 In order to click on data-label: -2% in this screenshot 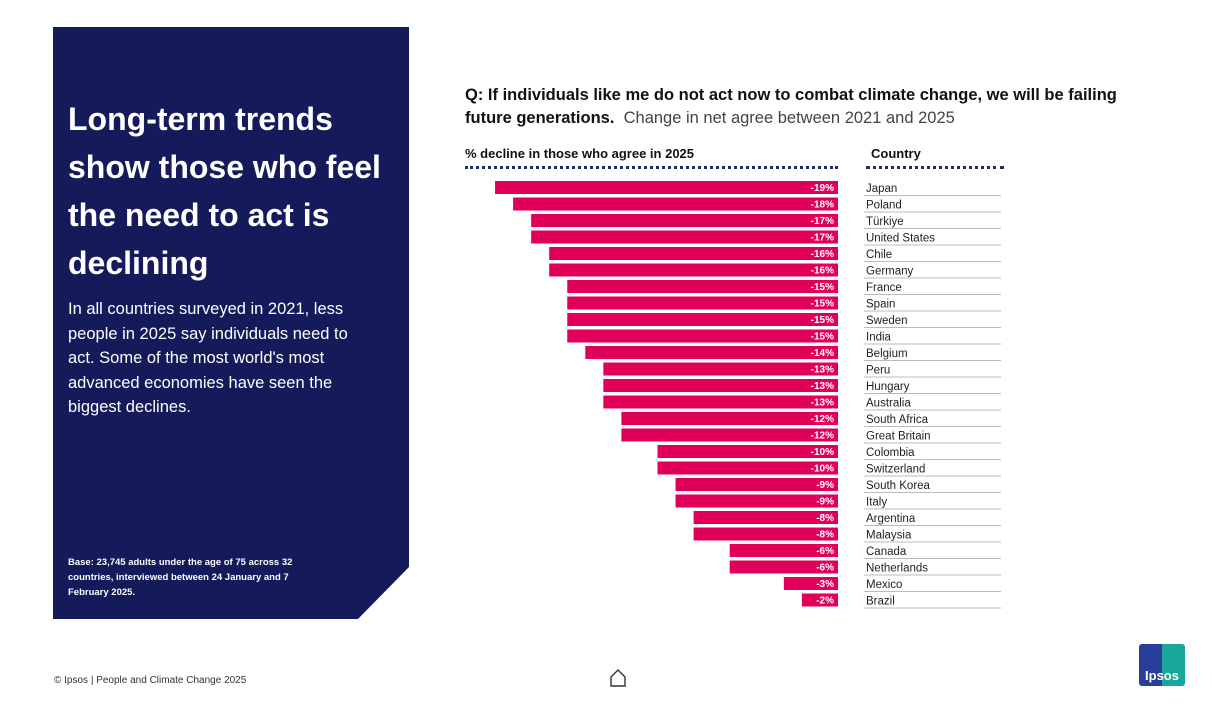, I will do `click(825, 601)`.